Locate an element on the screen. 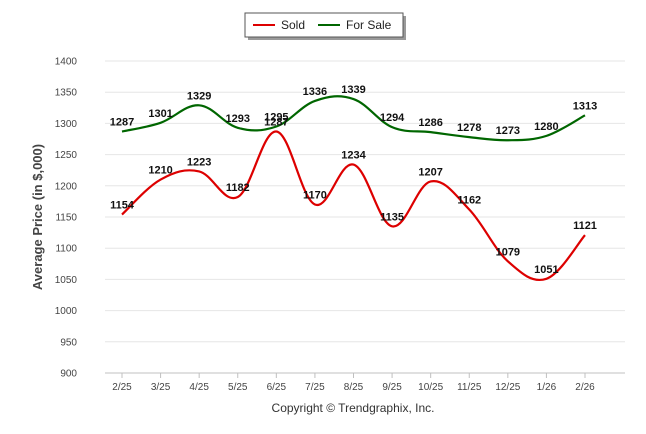  data-label-sold: 1154 is located at coordinates (122, 206).